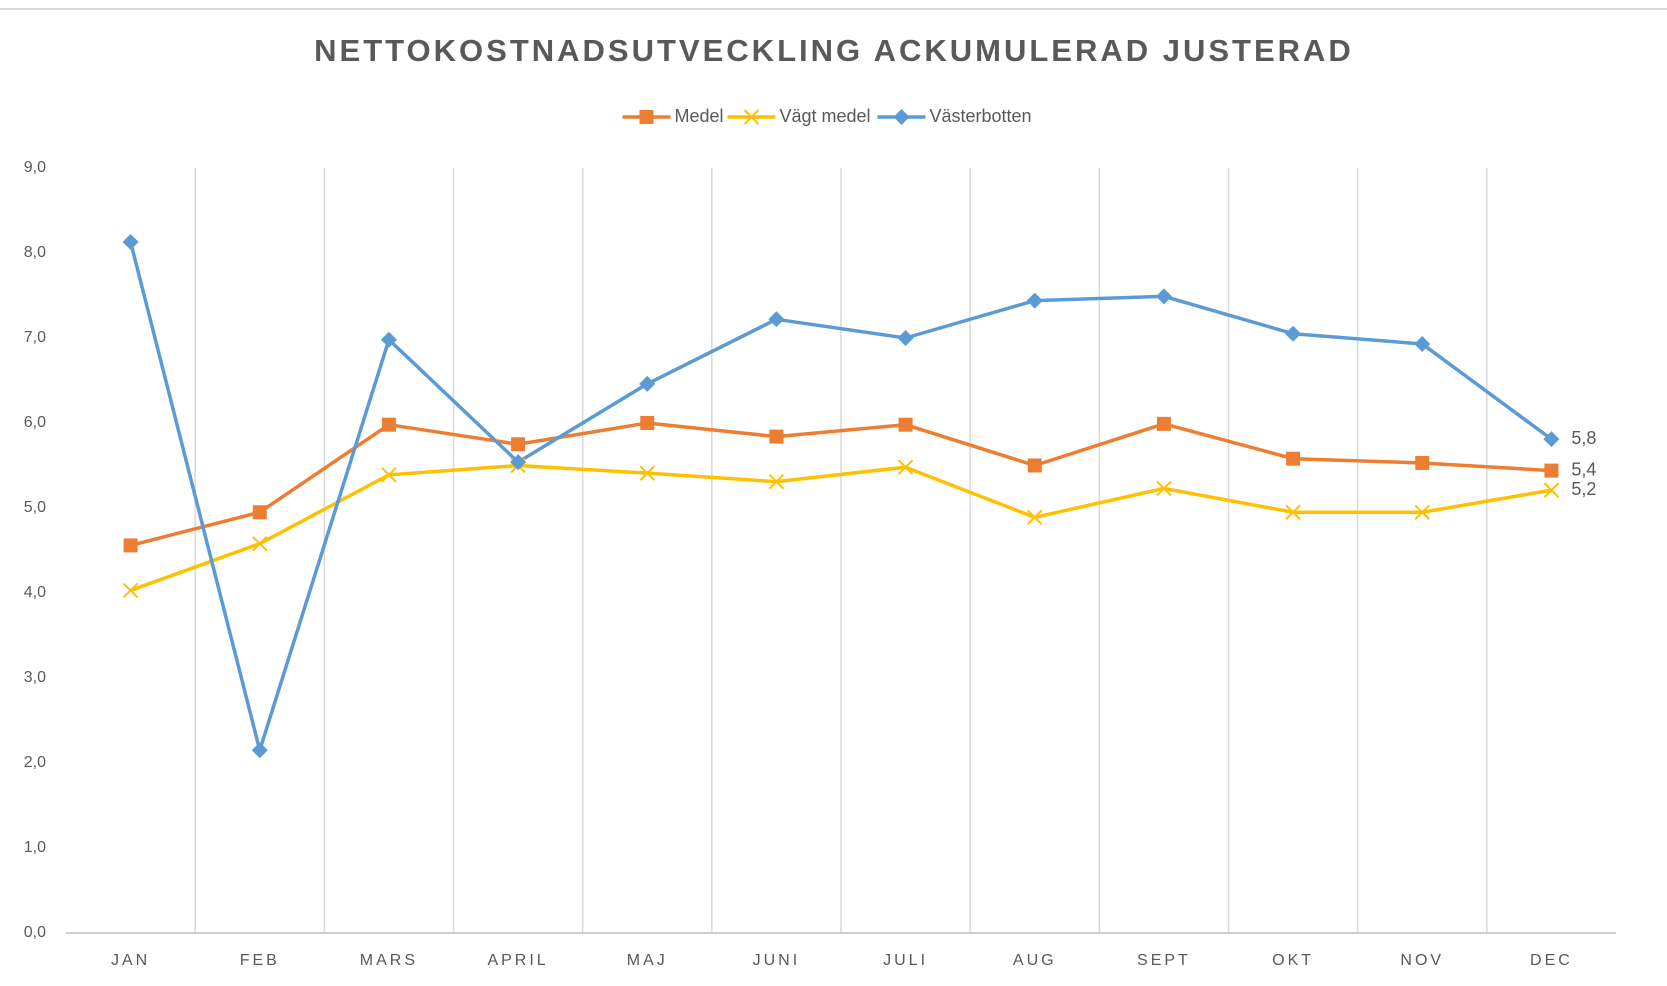  What do you see at coordinates (35, 592) in the screenshot?
I see `y-tick-label: 4,0` at bounding box center [35, 592].